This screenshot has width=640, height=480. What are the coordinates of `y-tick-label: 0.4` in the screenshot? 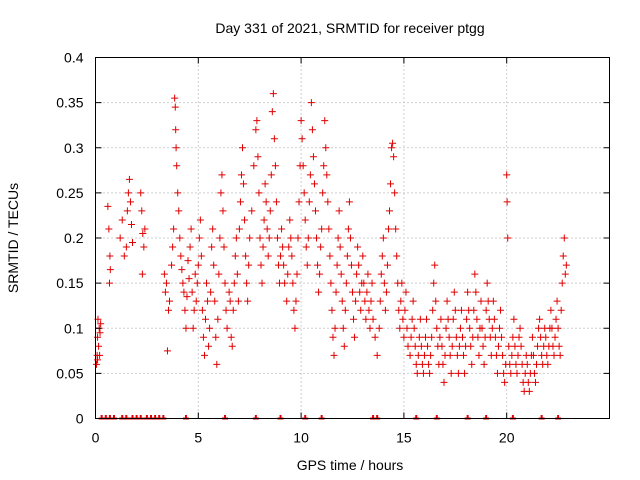 It's located at (74, 58).